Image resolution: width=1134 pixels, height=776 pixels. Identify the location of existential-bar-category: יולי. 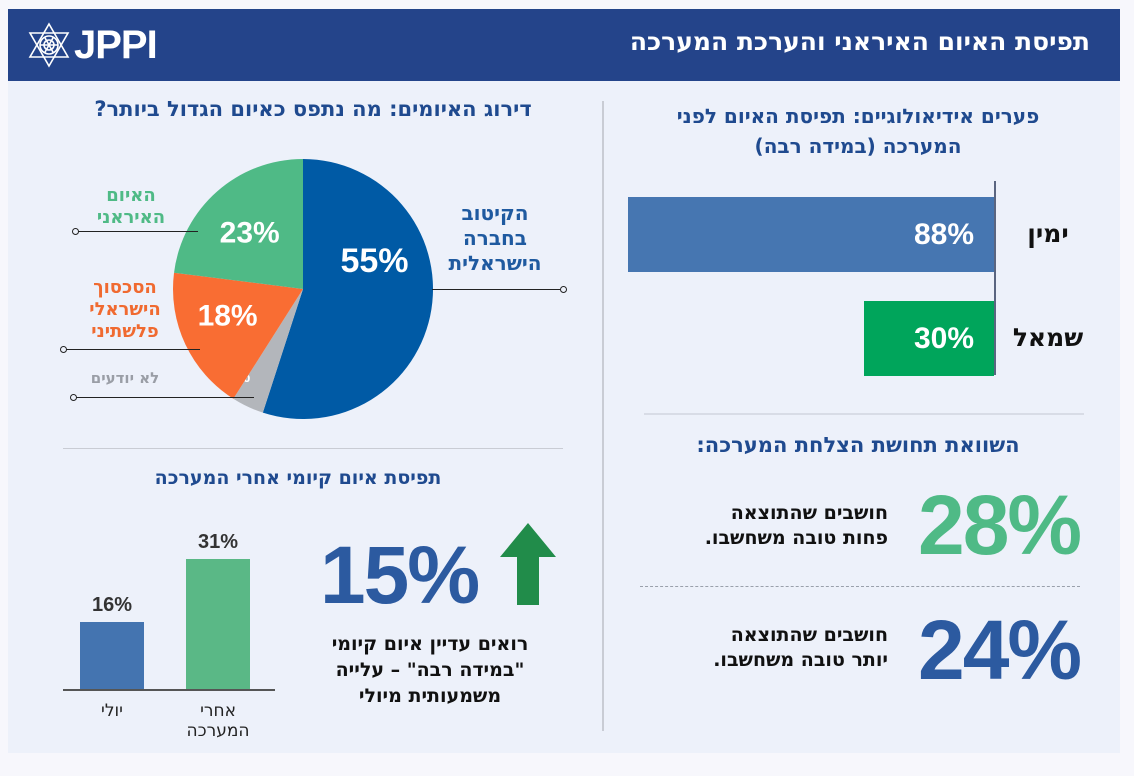
(112, 711).